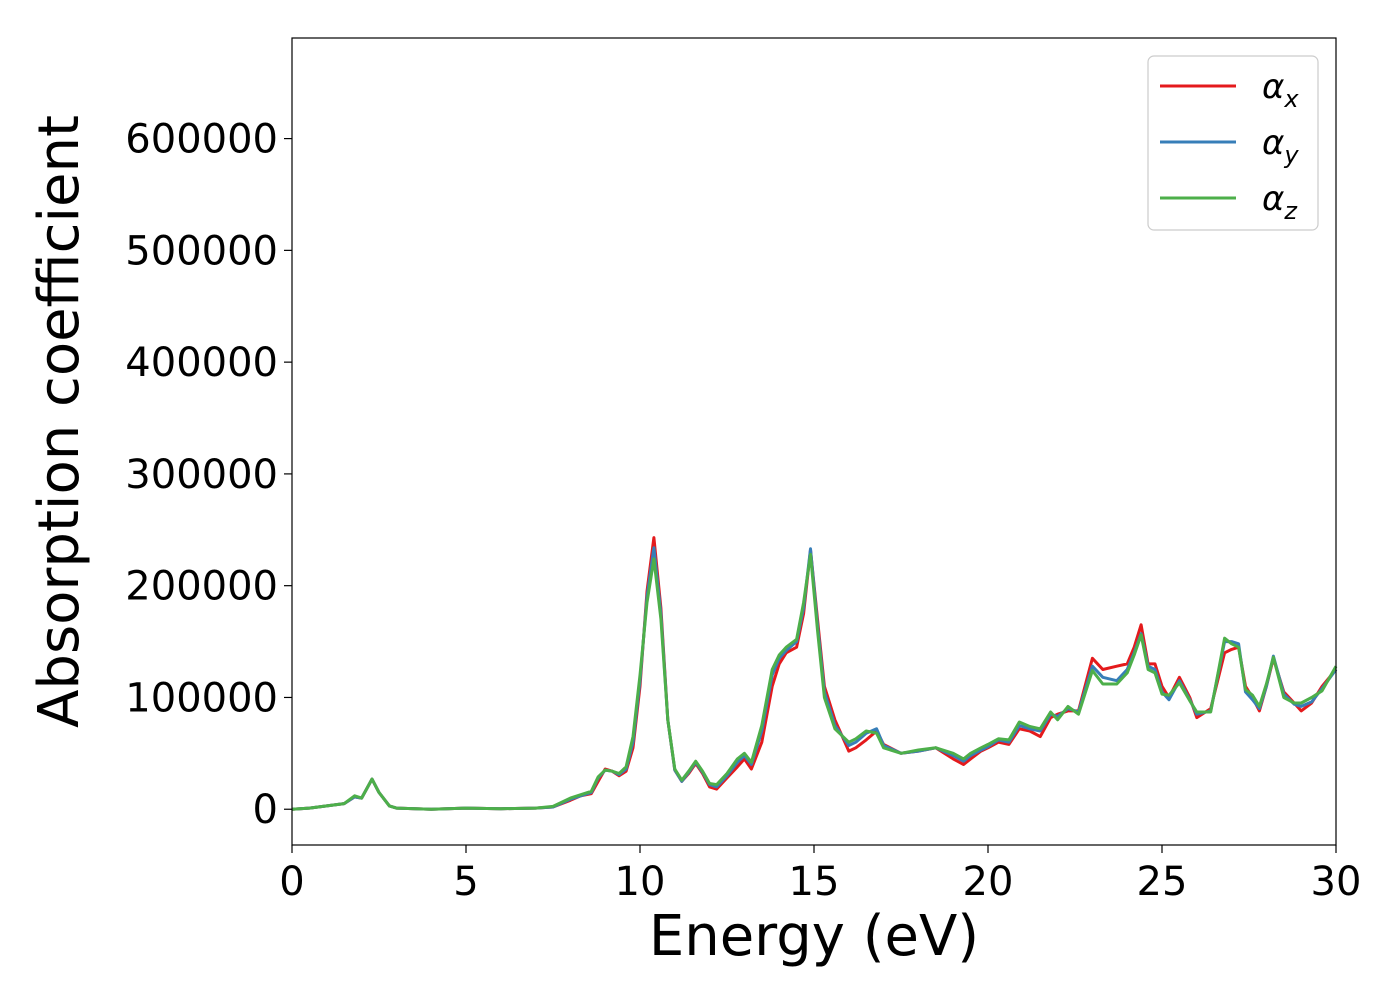 This screenshot has height=1000, width=1400. Describe the element at coordinates (201, 251) in the screenshot. I see `y-tick-label: 500000` at that location.